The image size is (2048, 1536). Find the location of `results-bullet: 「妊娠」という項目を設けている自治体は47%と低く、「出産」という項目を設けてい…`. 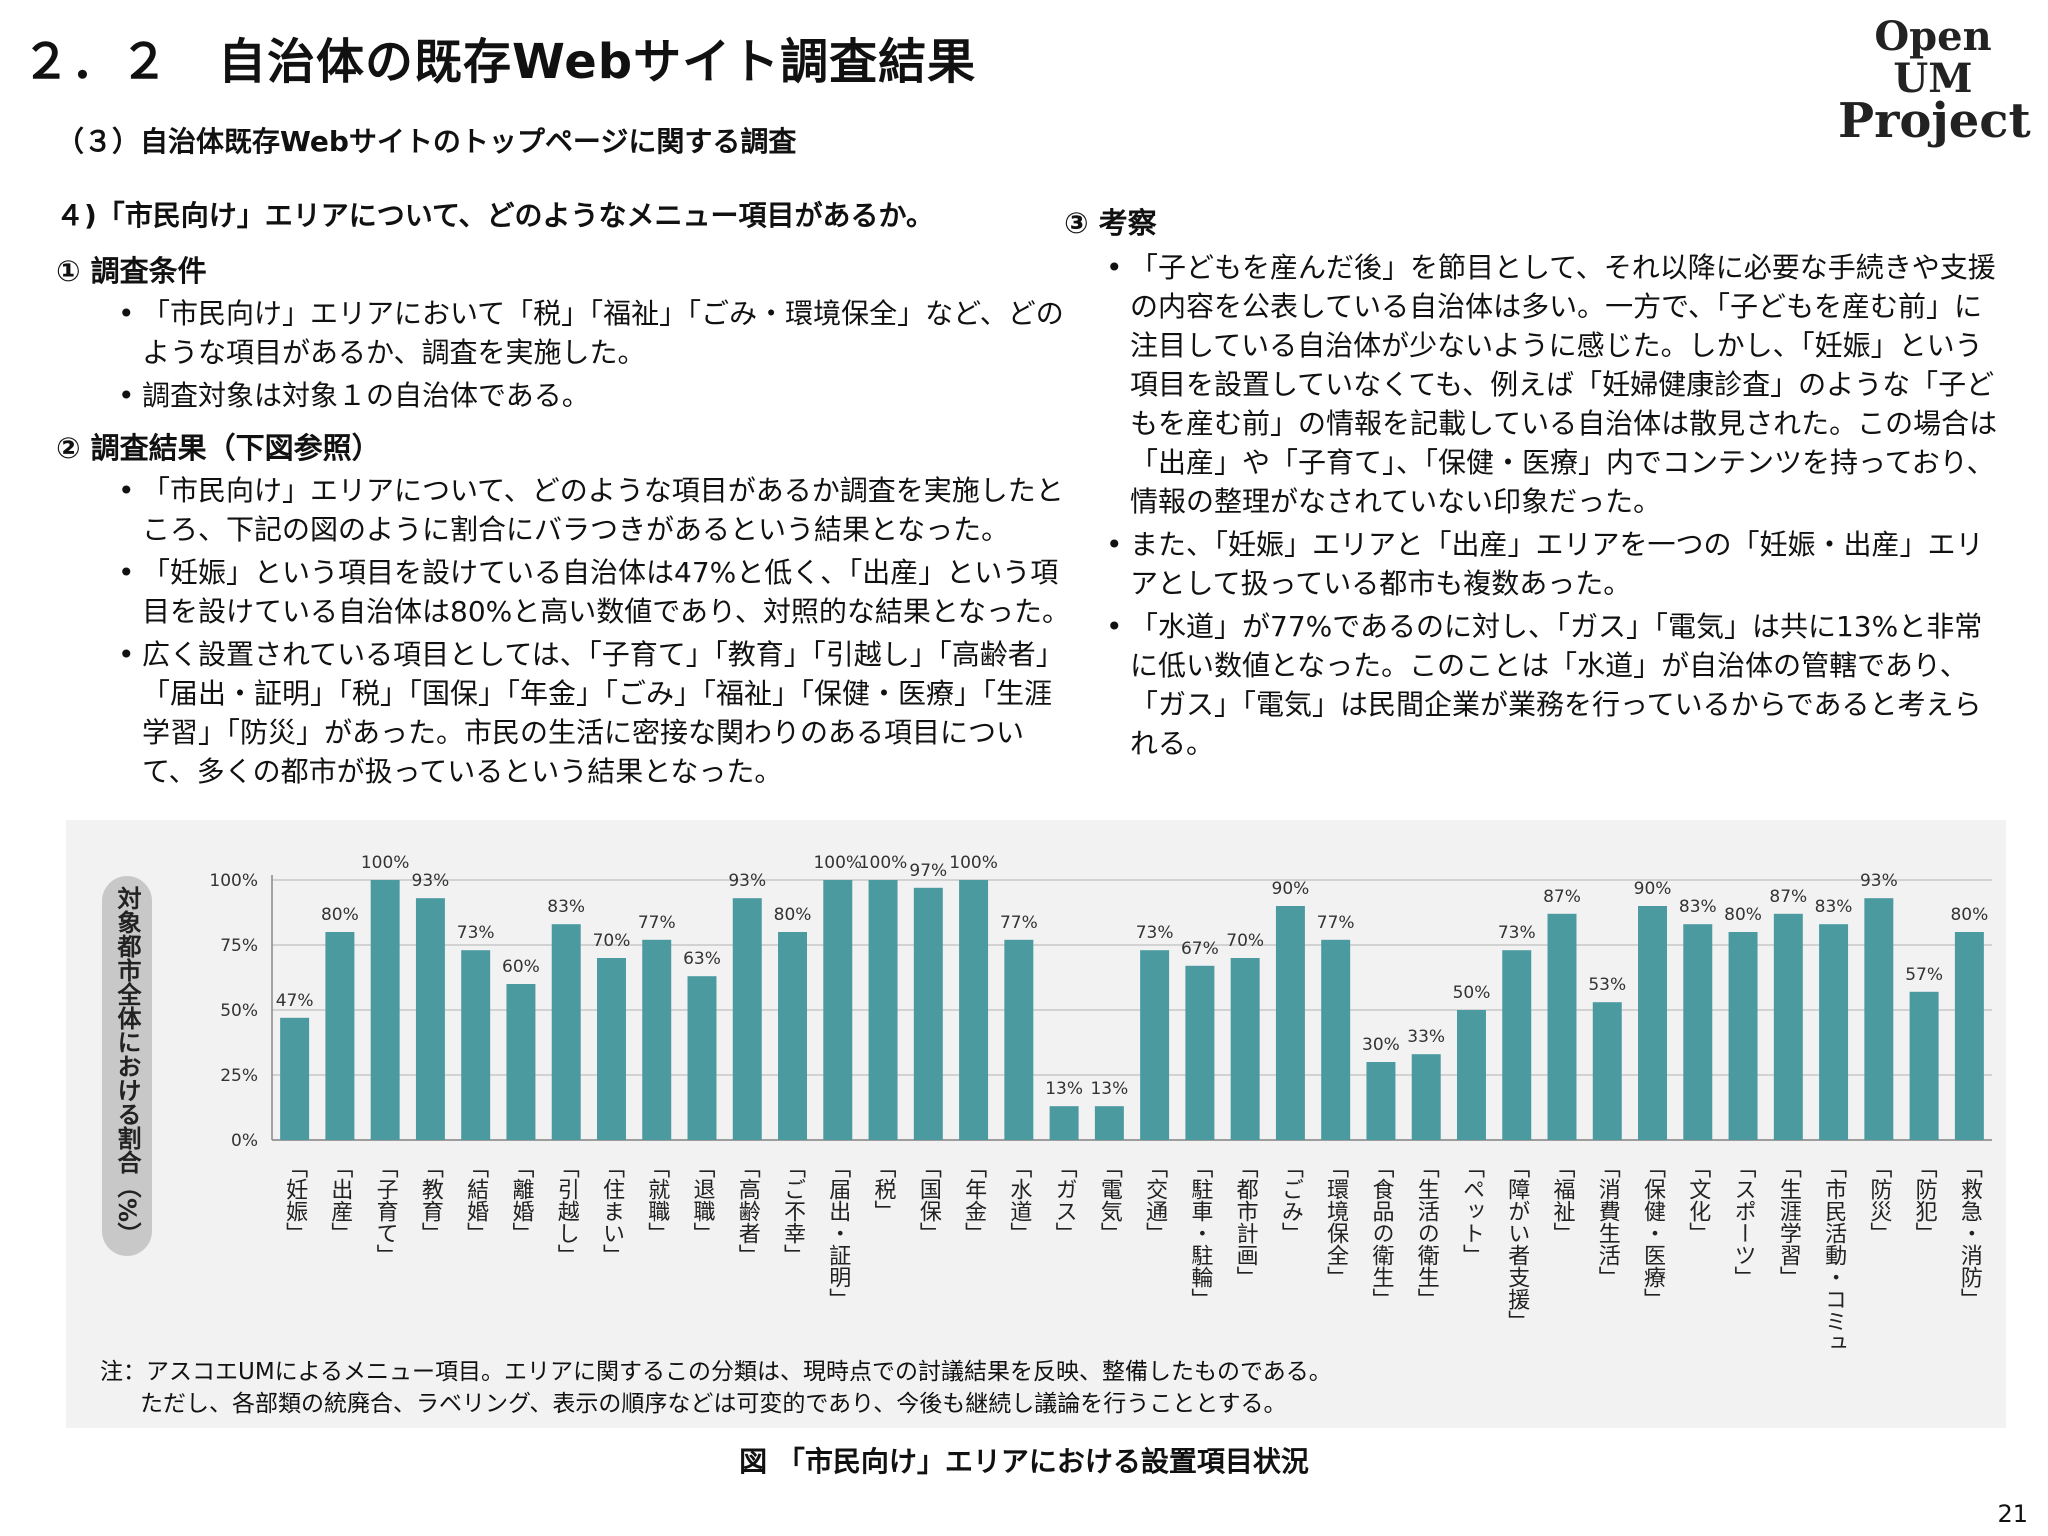

results-bullet: 「妊娠」という項目を設けている自治体は47%と低く、「出産」という項目を設けてい… is located at coordinates (597, 592).